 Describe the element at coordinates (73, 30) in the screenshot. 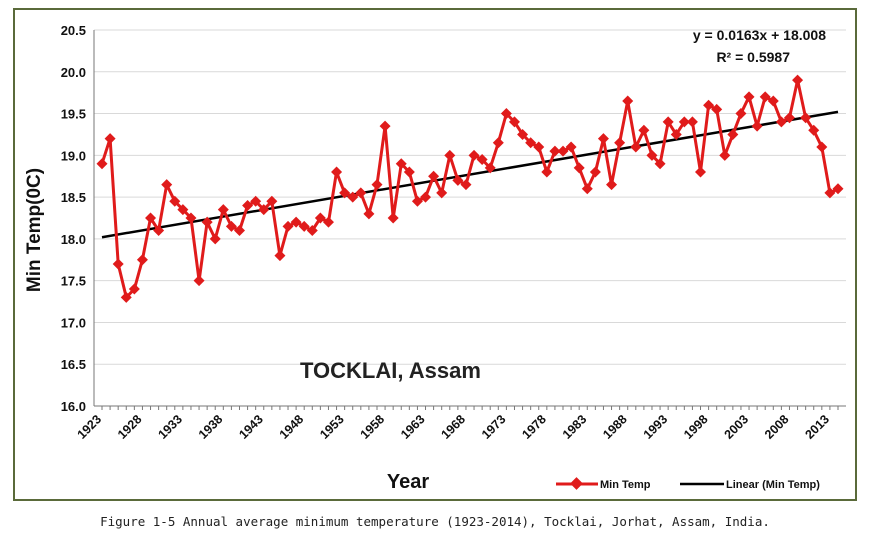

I see `y-tick-label: 20.5` at that location.